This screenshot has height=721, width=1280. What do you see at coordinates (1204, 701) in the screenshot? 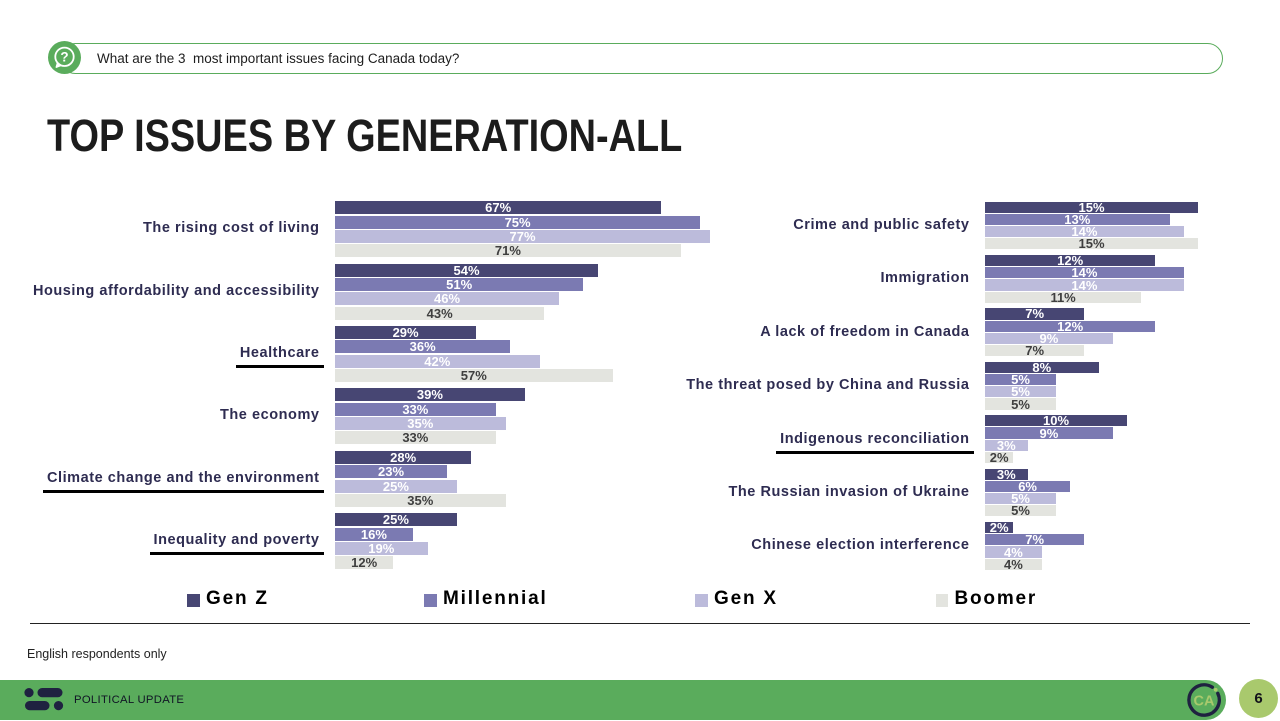
I see `svg-text: CA` at bounding box center [1204, 701].